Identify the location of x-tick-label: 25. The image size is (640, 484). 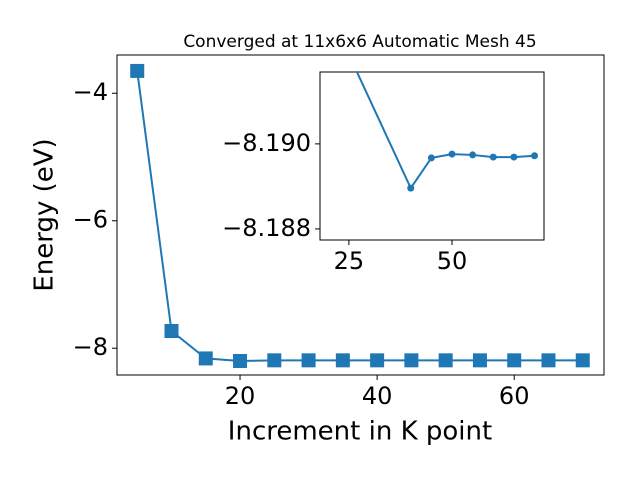
(349, 261).